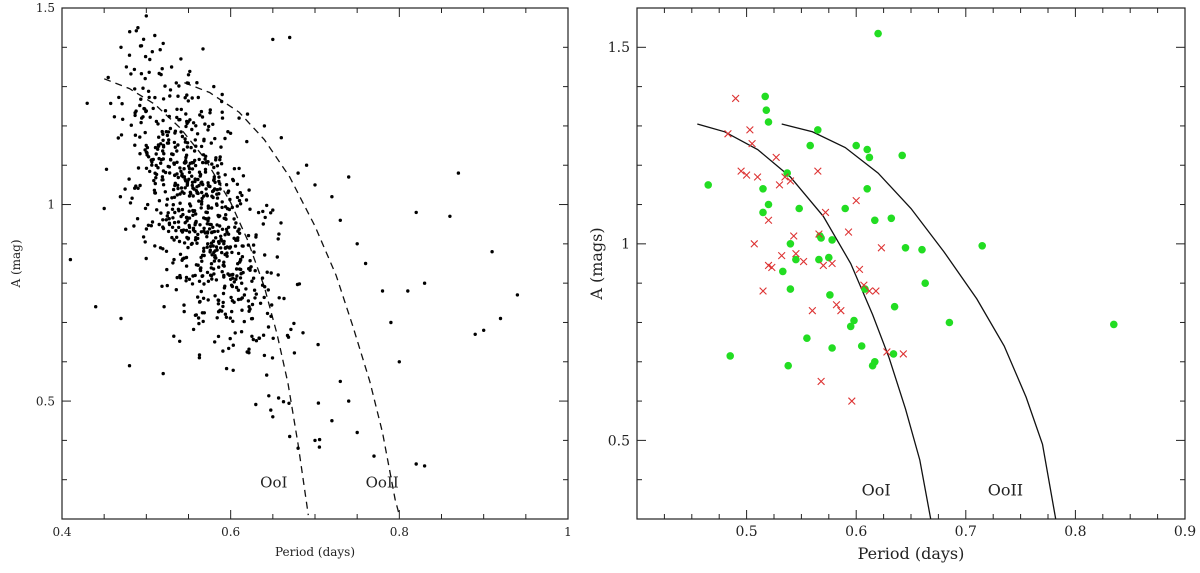  I want to click on curve-ooi, so click(206, 297).